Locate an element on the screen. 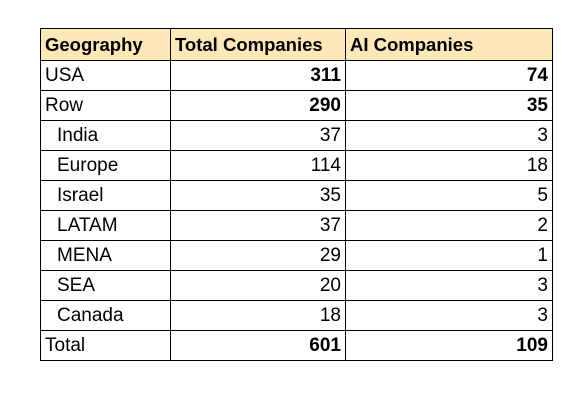 The image size is (588, 412). ai-companies-cell: 74 is located at coordinates (449, 75).